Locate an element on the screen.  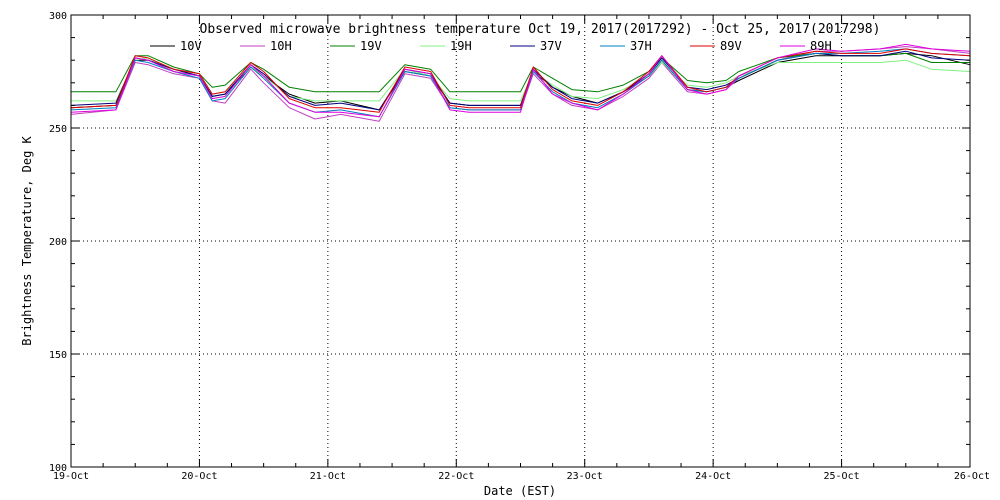
y-axis-label: Brightness Temperature, Deg K is located at coordinates (27, 240).